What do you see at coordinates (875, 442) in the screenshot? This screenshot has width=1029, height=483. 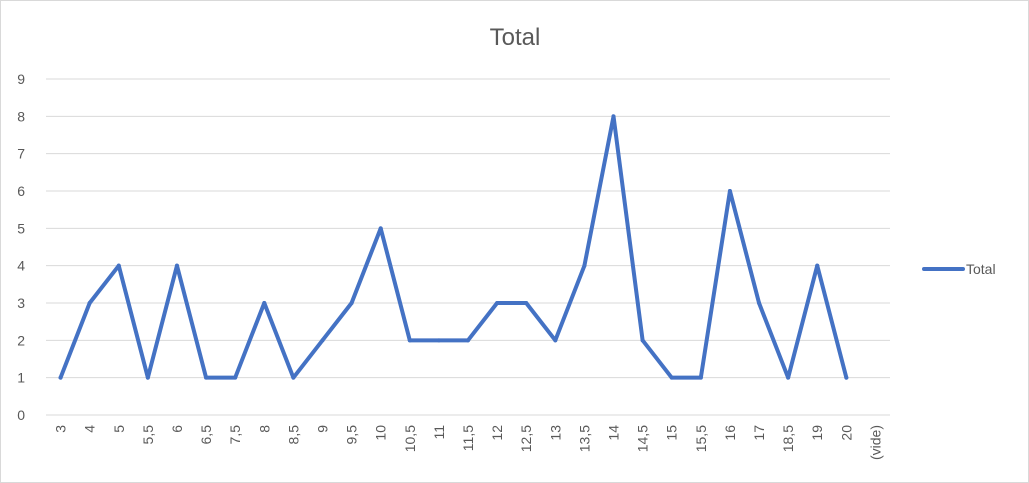 I see `x-tick-label: (vide)` at bounding box center [875, 442].